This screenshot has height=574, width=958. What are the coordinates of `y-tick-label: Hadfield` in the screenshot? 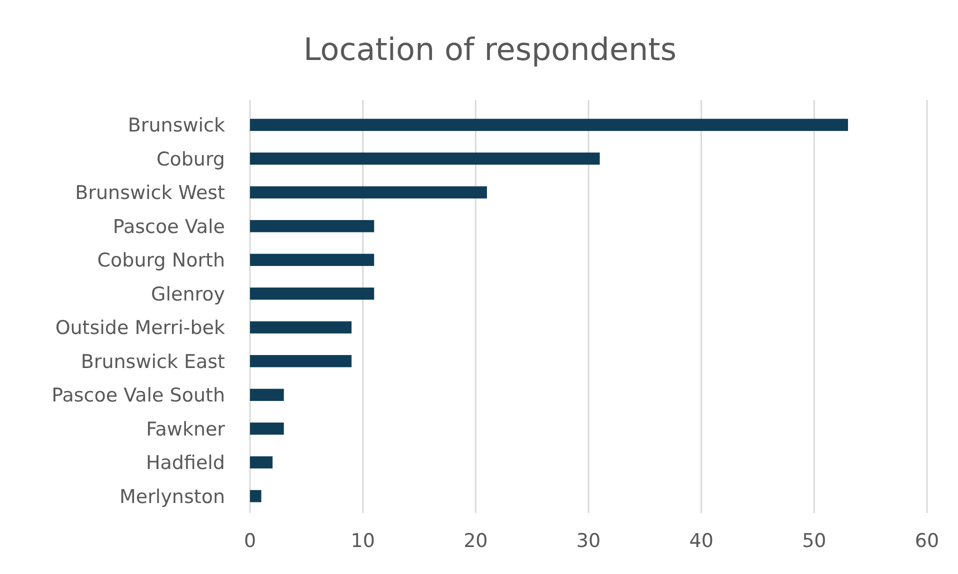 It's located at (185, 463).